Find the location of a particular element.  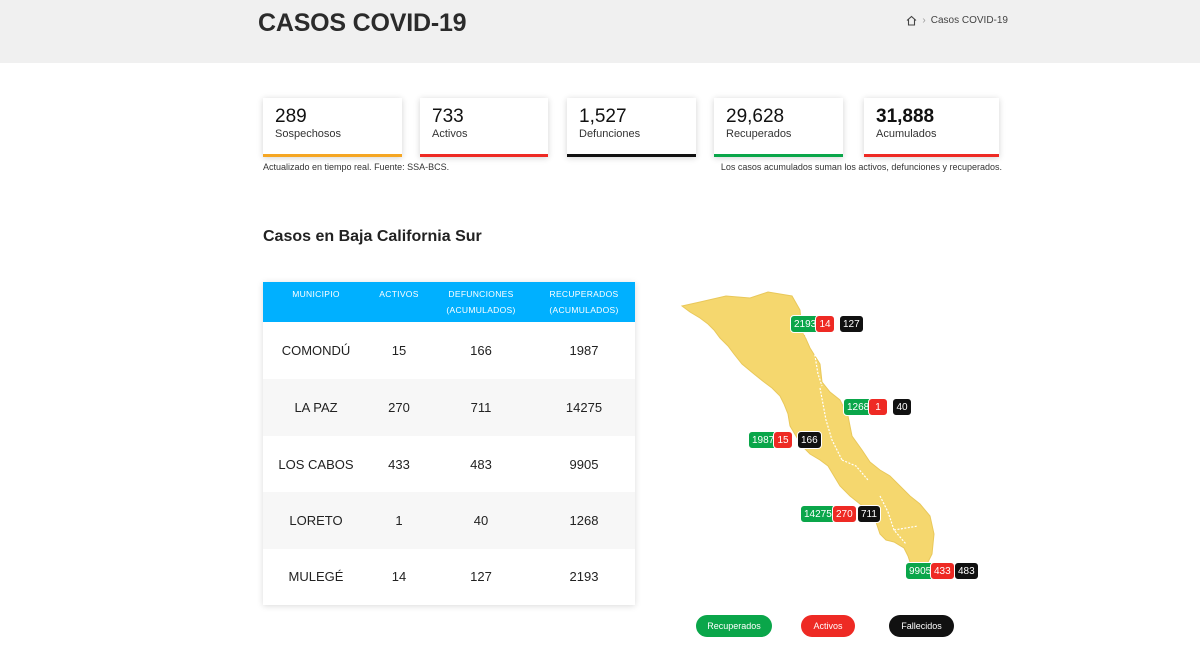

table-row: COMONDÚ 15 166 1987 is located at coordinates (449, 350).